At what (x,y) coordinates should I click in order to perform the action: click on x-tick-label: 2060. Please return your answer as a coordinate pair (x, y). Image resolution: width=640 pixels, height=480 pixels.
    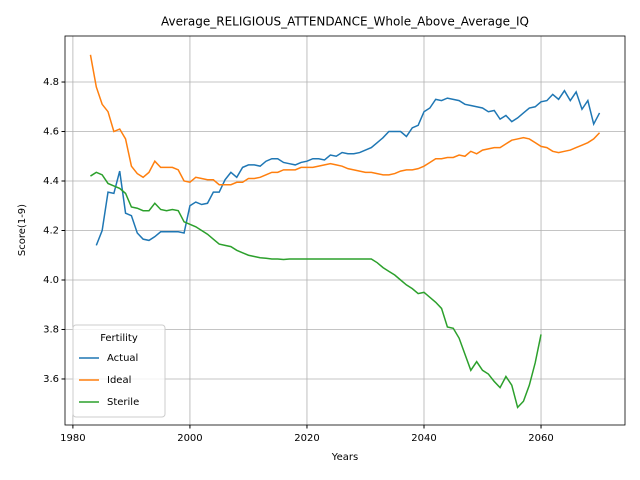
    Looking at the image, I should click on (540, 438).